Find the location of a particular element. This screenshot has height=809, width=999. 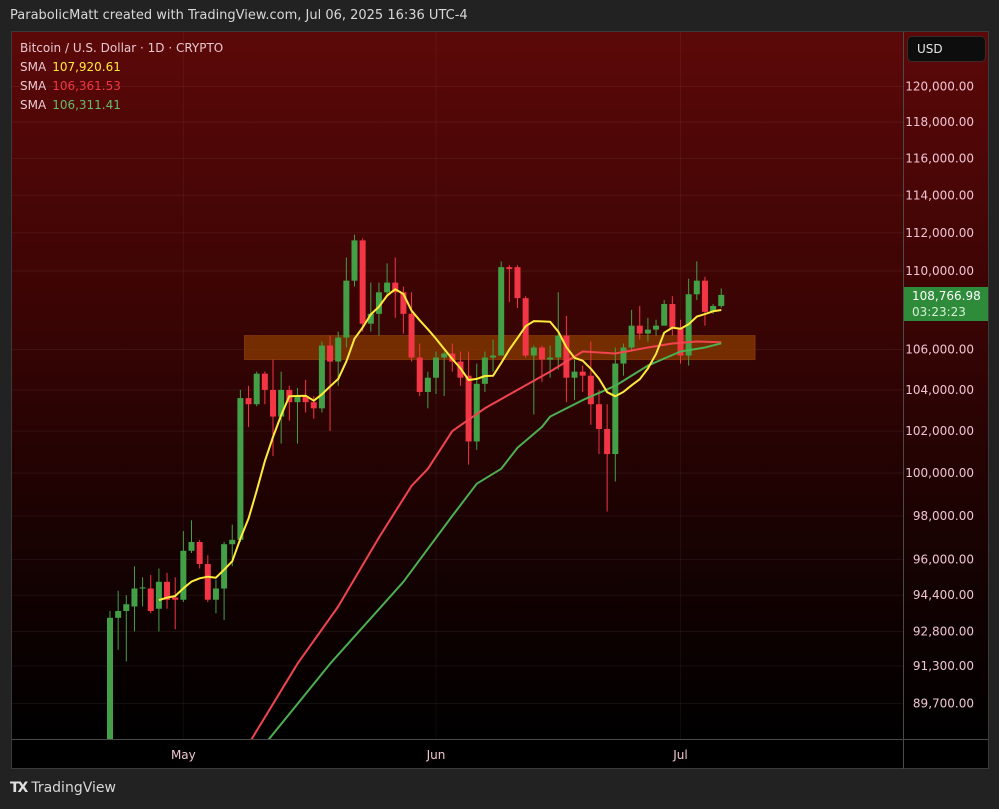

sma-value: 106,361.53 is located at coordinates (86, 86).